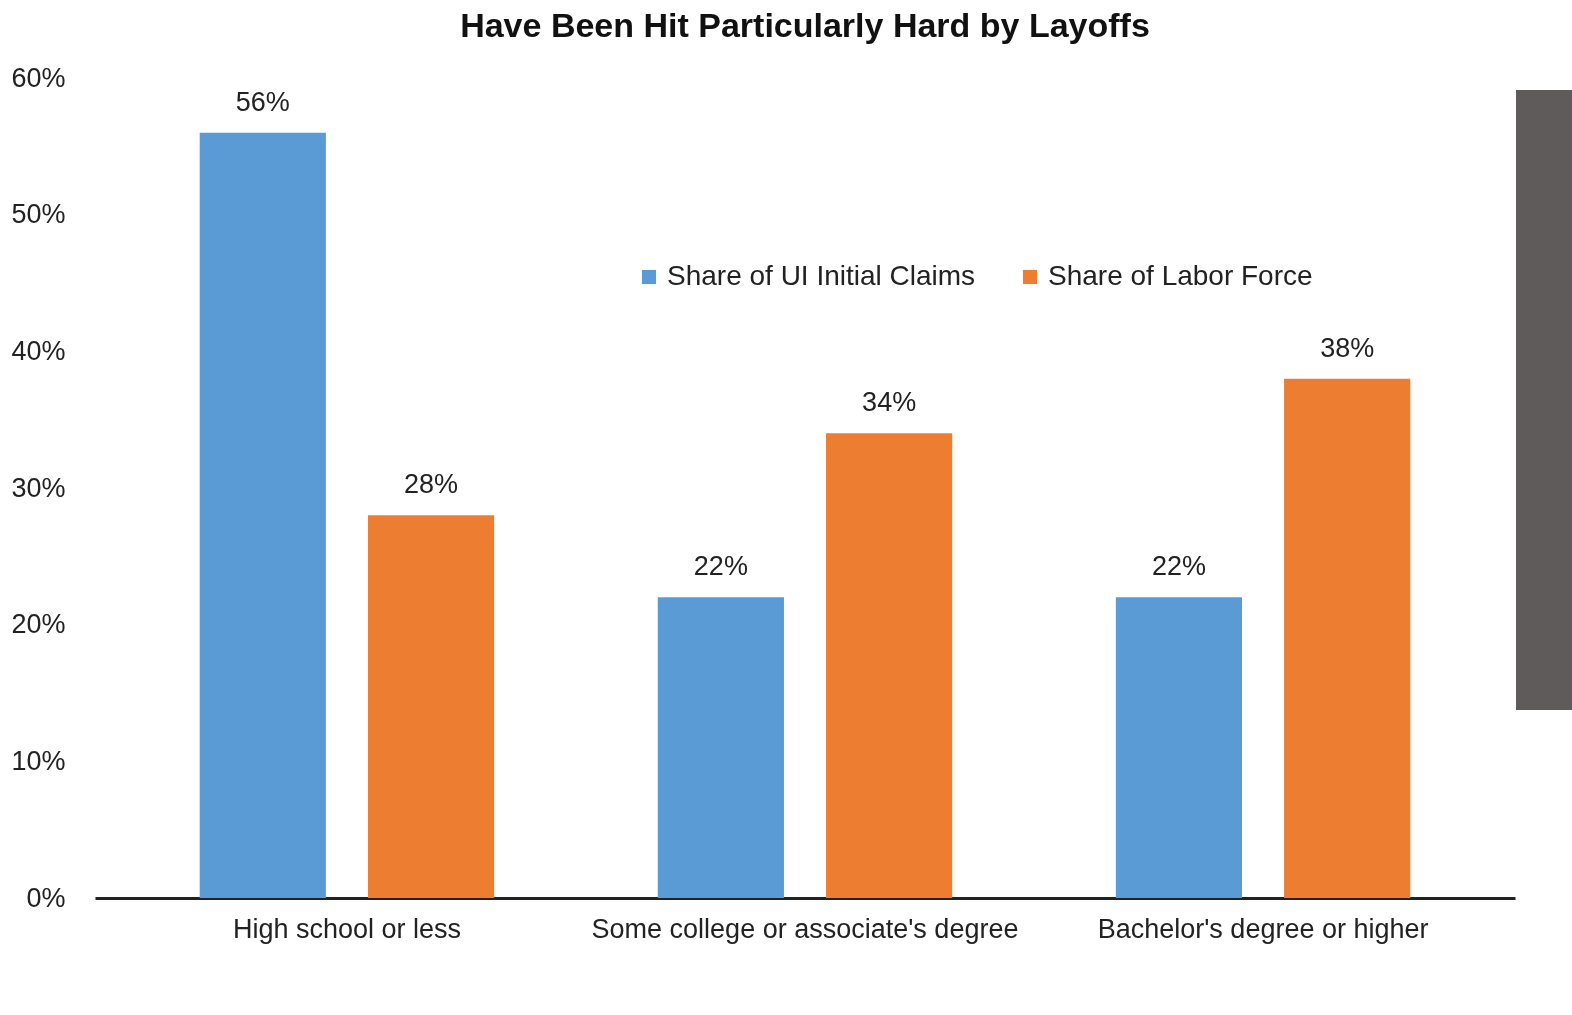  Describe the element at coordinates (38, 487) in the screenshot. I see `y-tick-label: 30%` at that location.